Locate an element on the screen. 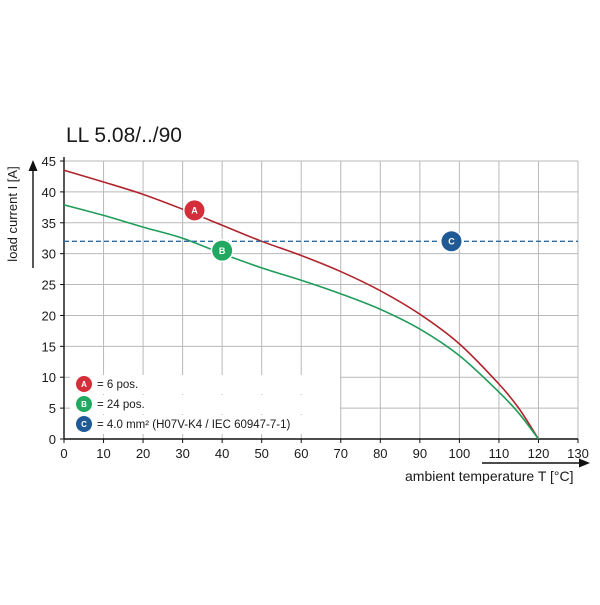 The width and height of the screenshot is (600, 605). legend-badge-c: C is located at coordinates (84, 424).